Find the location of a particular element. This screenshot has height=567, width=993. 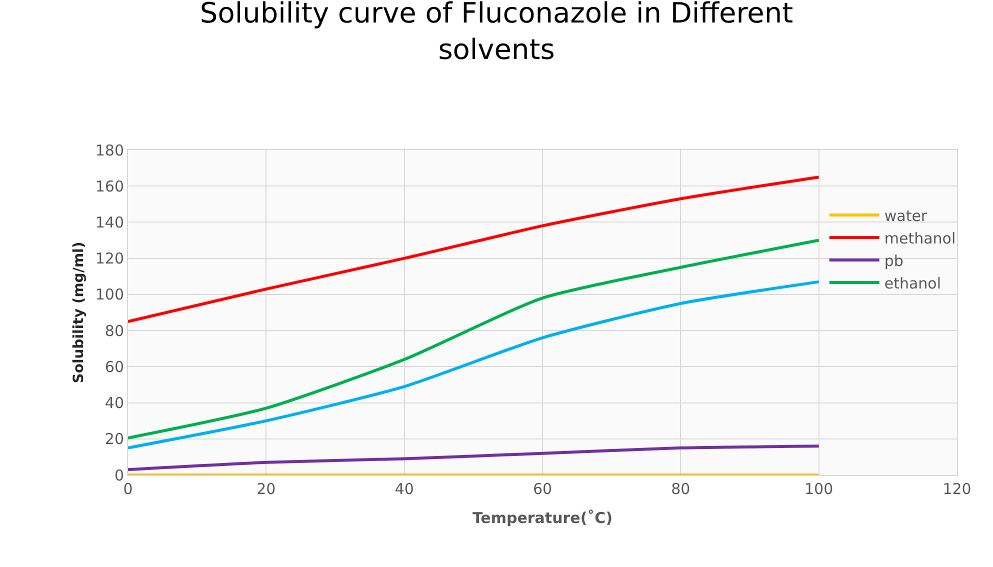

x-tick-label: 60 is located at coordinates (542, 489).